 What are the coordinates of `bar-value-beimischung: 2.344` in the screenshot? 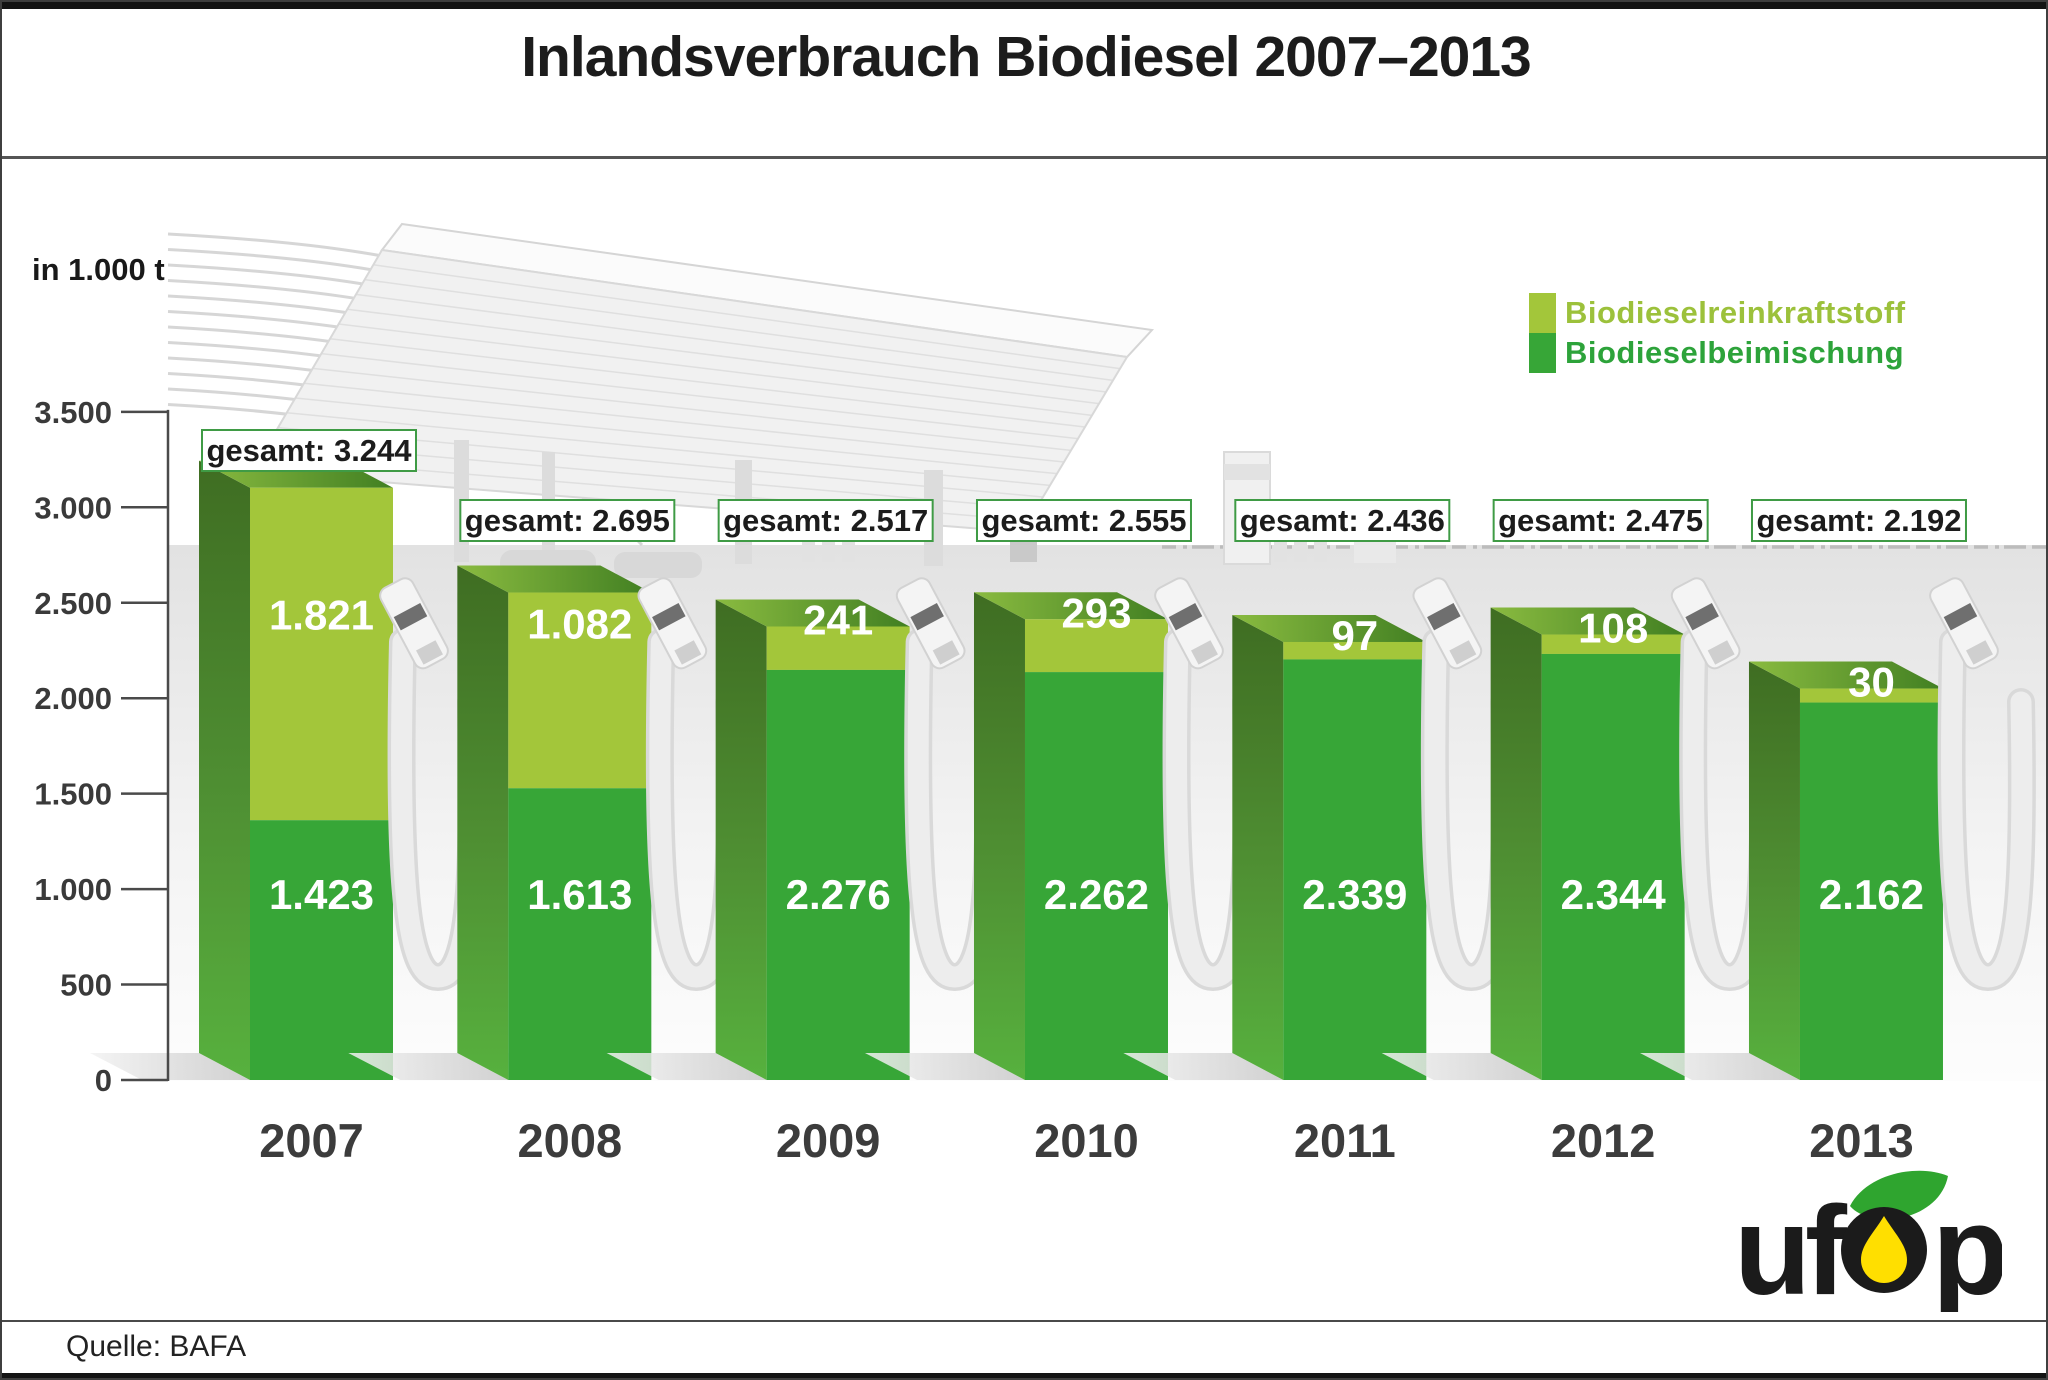 It's located at (1614, 894).